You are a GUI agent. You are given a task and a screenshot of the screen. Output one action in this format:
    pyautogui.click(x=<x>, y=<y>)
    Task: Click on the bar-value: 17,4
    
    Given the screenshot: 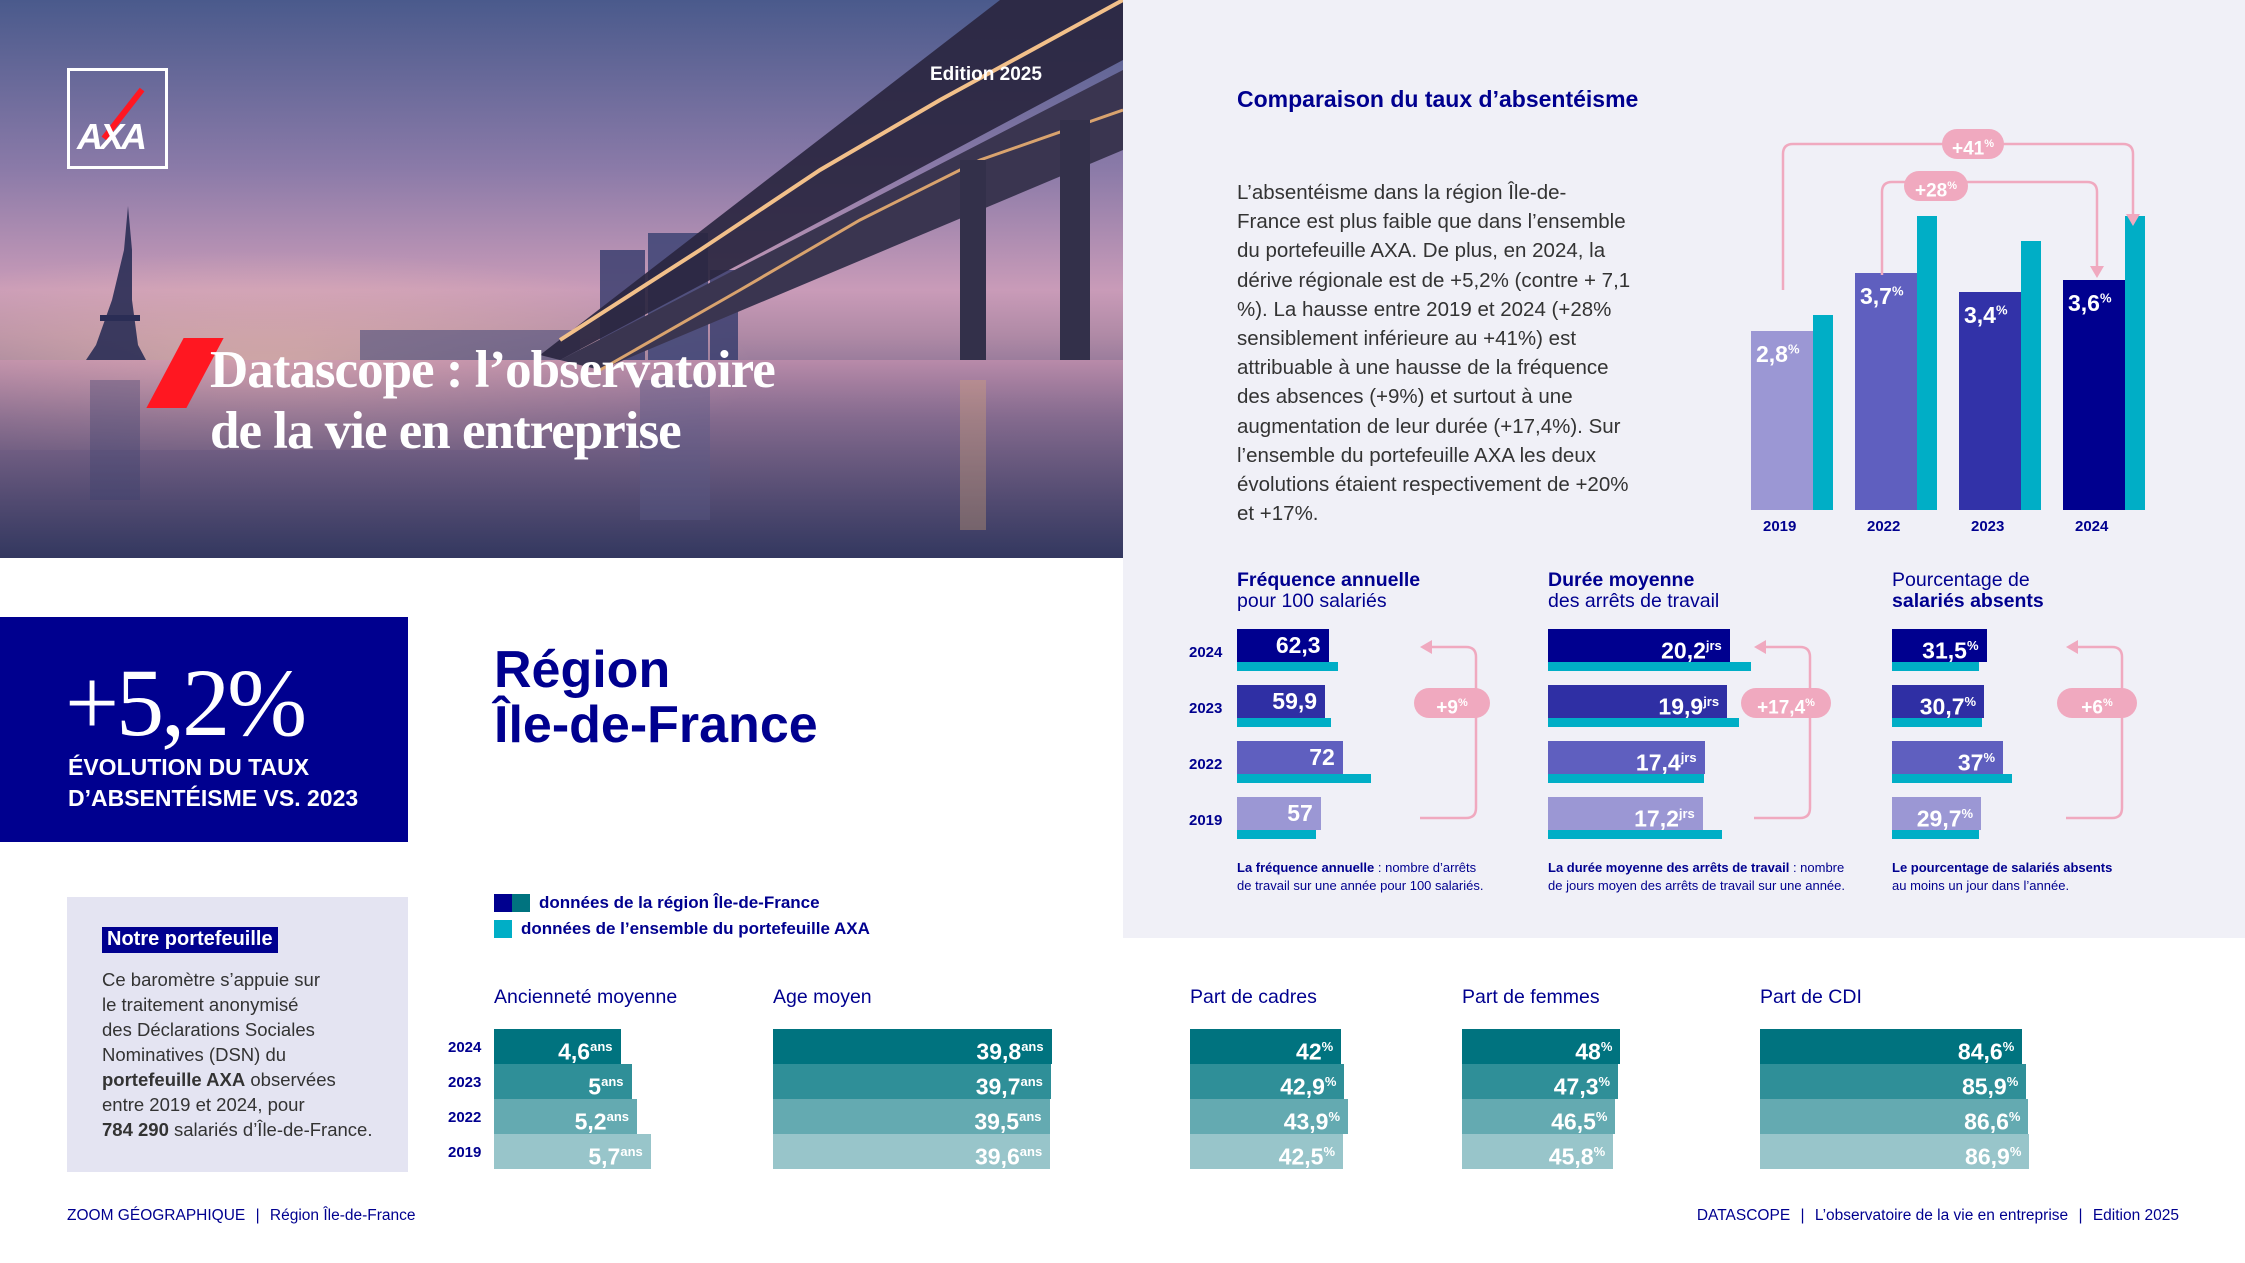 What is the action you would take?
    pyautogui.click(x=1658, y=762)
    